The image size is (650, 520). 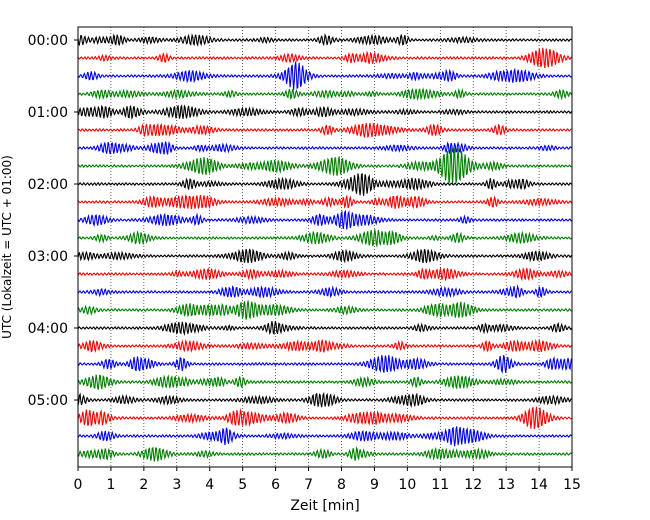 What do you see at coordinates (473, 485) in the screenshot?
I see `x-tick-label: 12` at bounding box center [473, 485].